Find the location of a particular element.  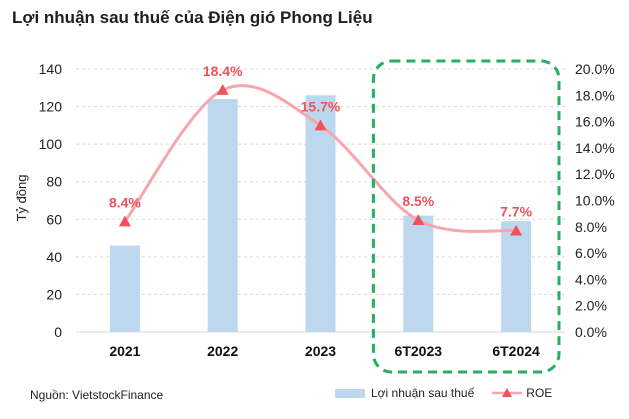

source-note: Nguồn: VietstockFinance is located at coordinates (97, 395).